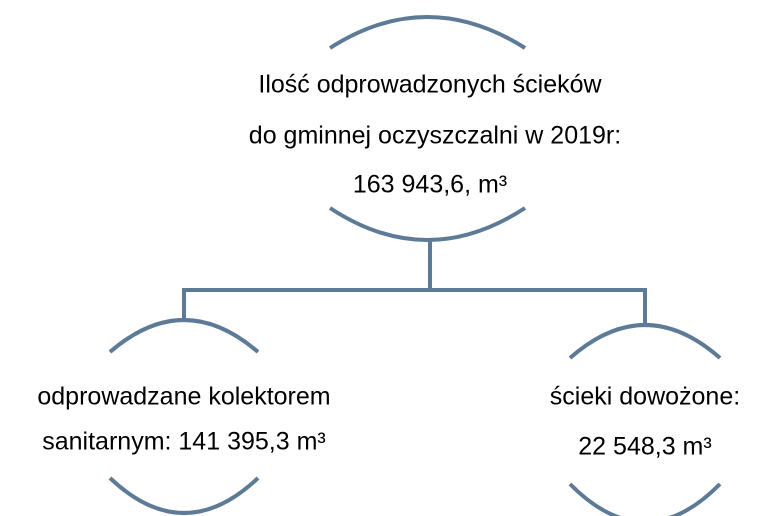 The width and height of the screenshot is (757, 516). Describe the element at coordinates (644, 447) in the screenshot. I see `node-text: 22 548,3 m³` at that location.